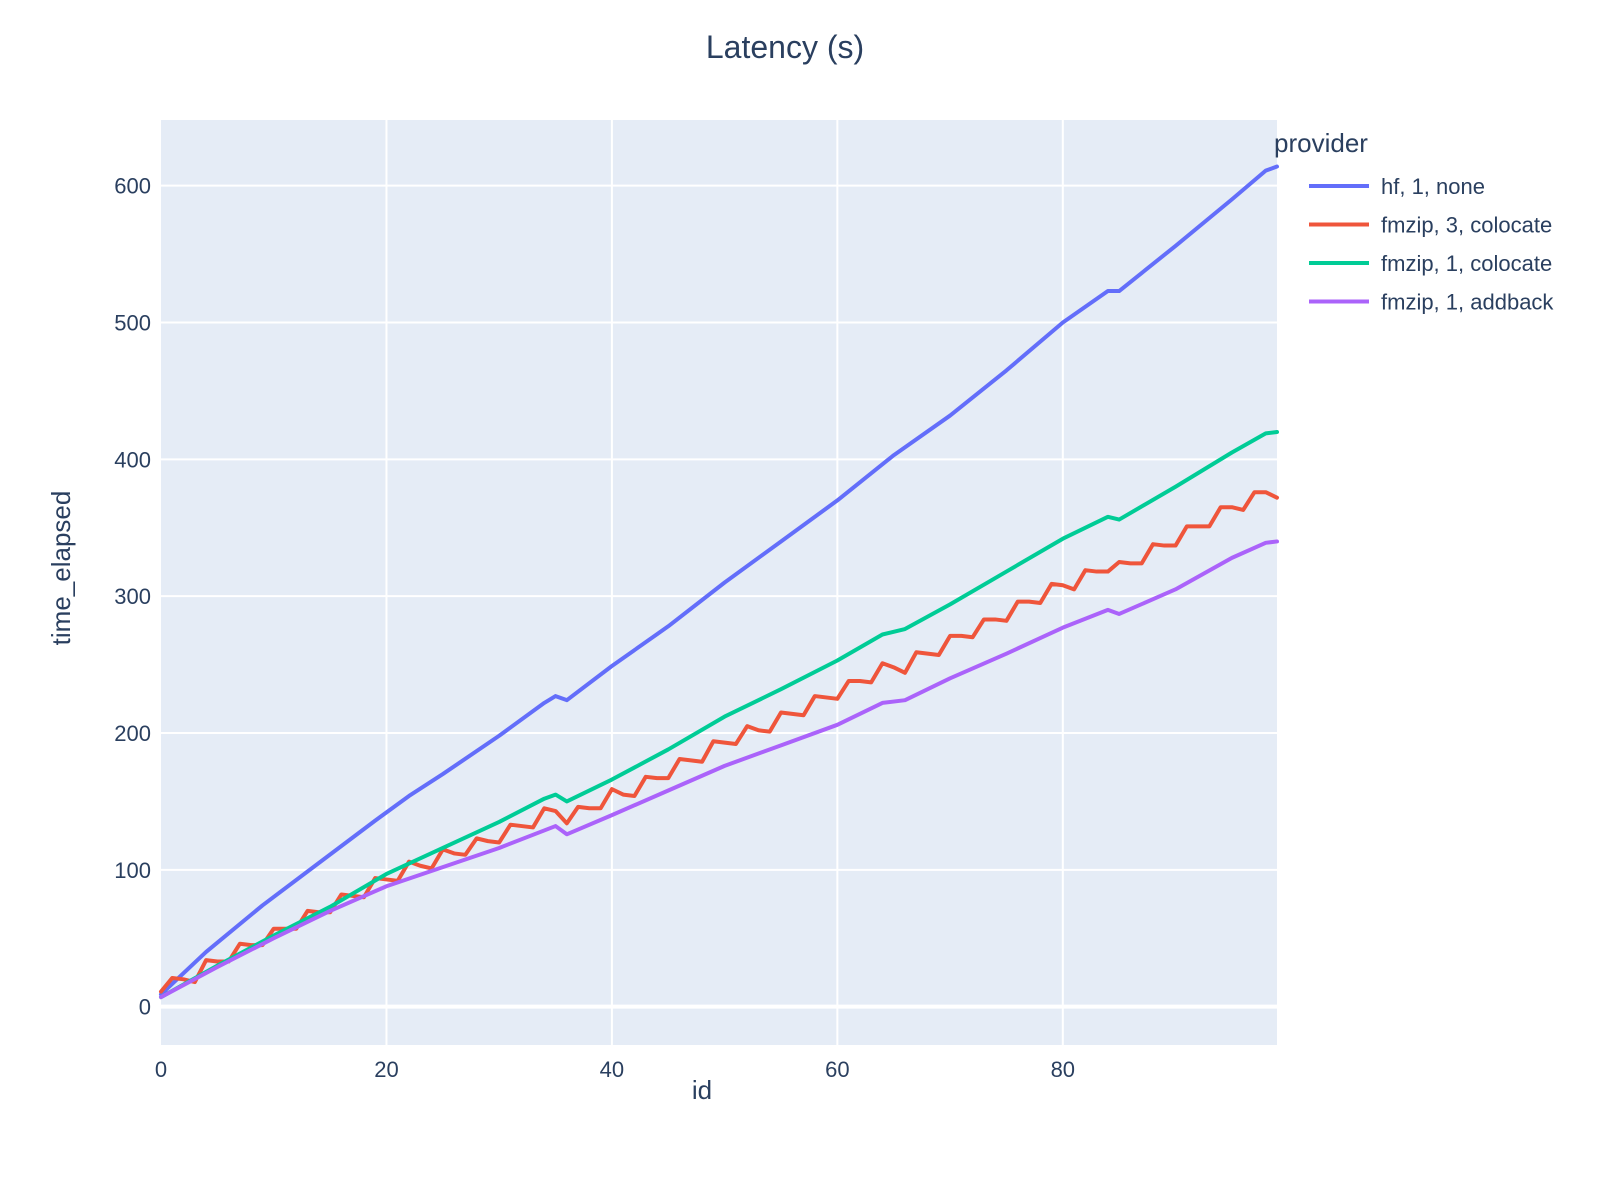  I want to click on legend-label: fmzip, 1, addback, so click(1467, 302).